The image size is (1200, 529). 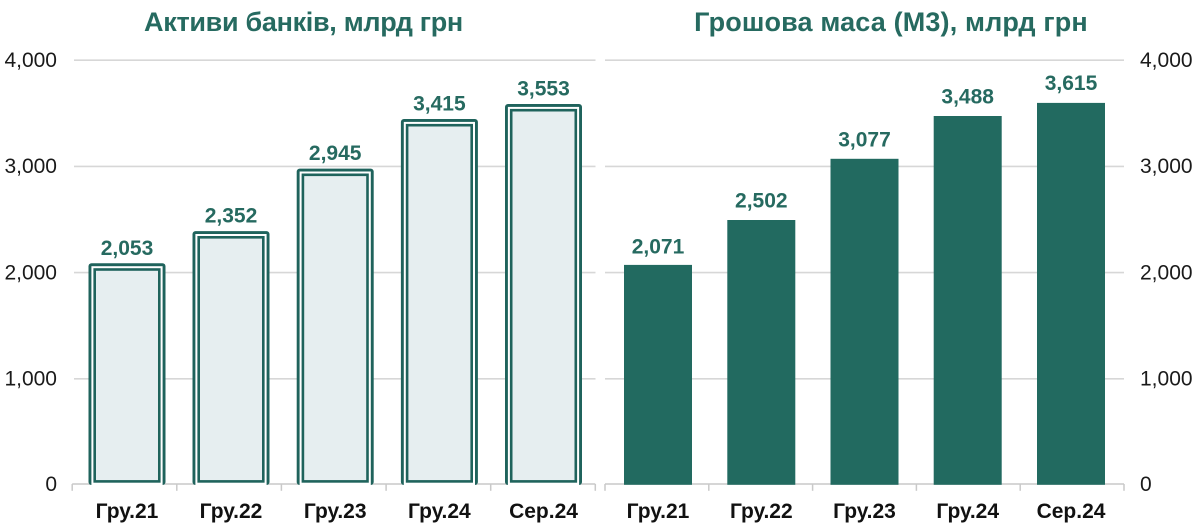 I want to click on svg-text: 3,415, so click(x=439, y=104).